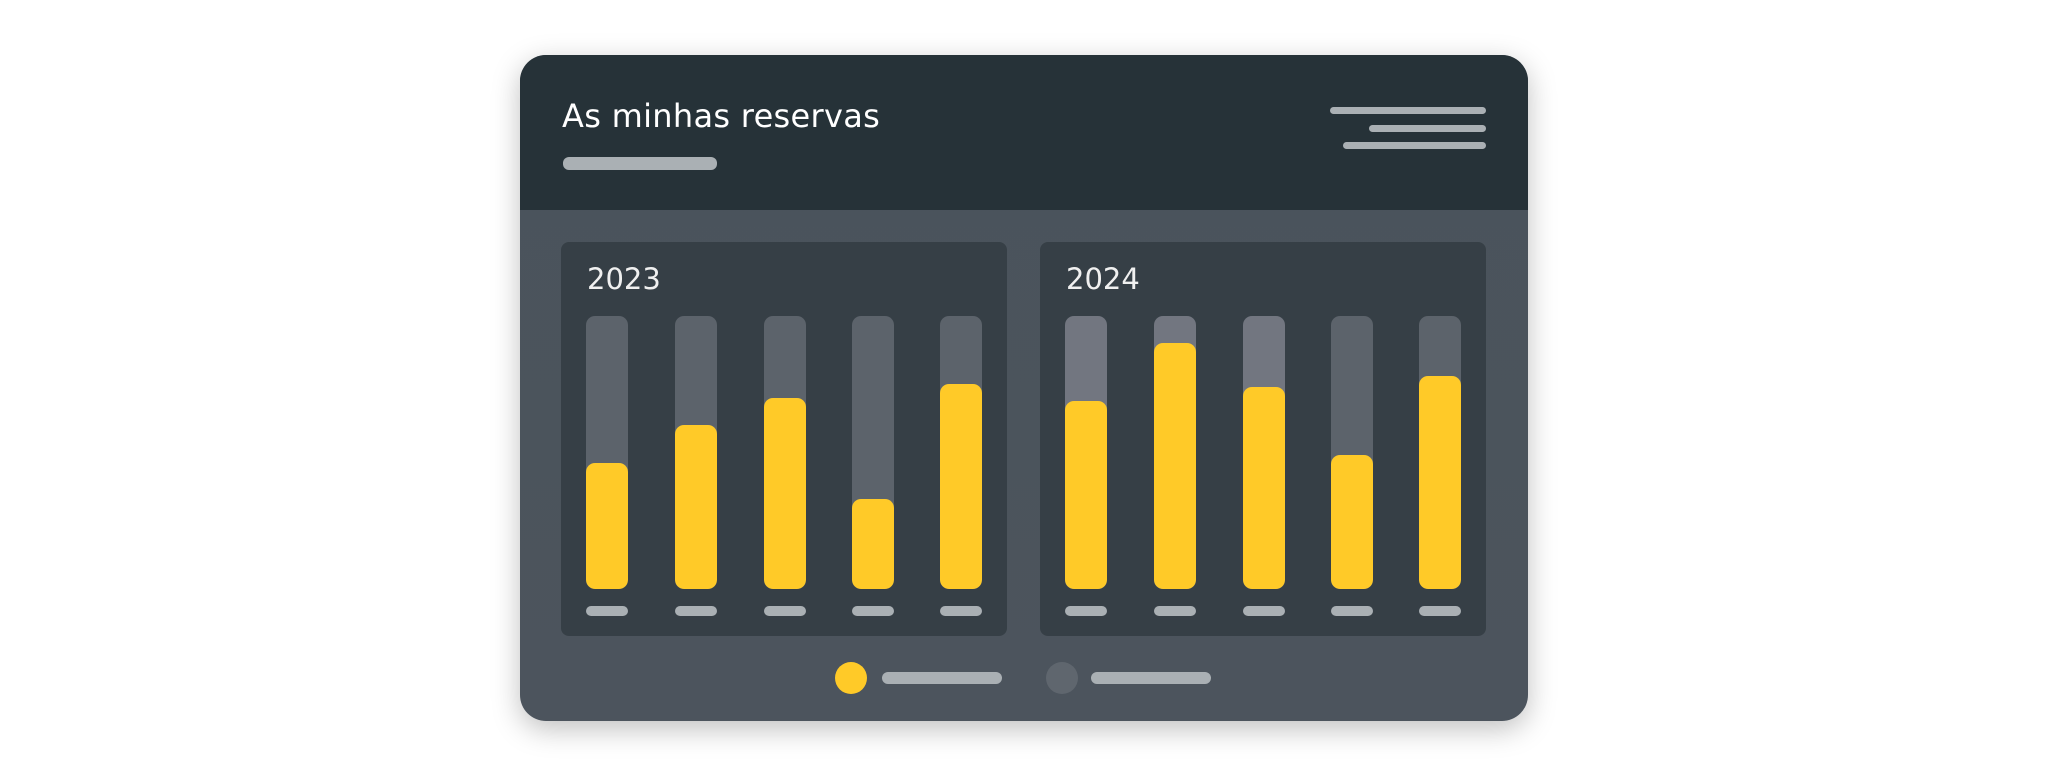  I want to click on legend-dot-gray, so click(1062, 678).